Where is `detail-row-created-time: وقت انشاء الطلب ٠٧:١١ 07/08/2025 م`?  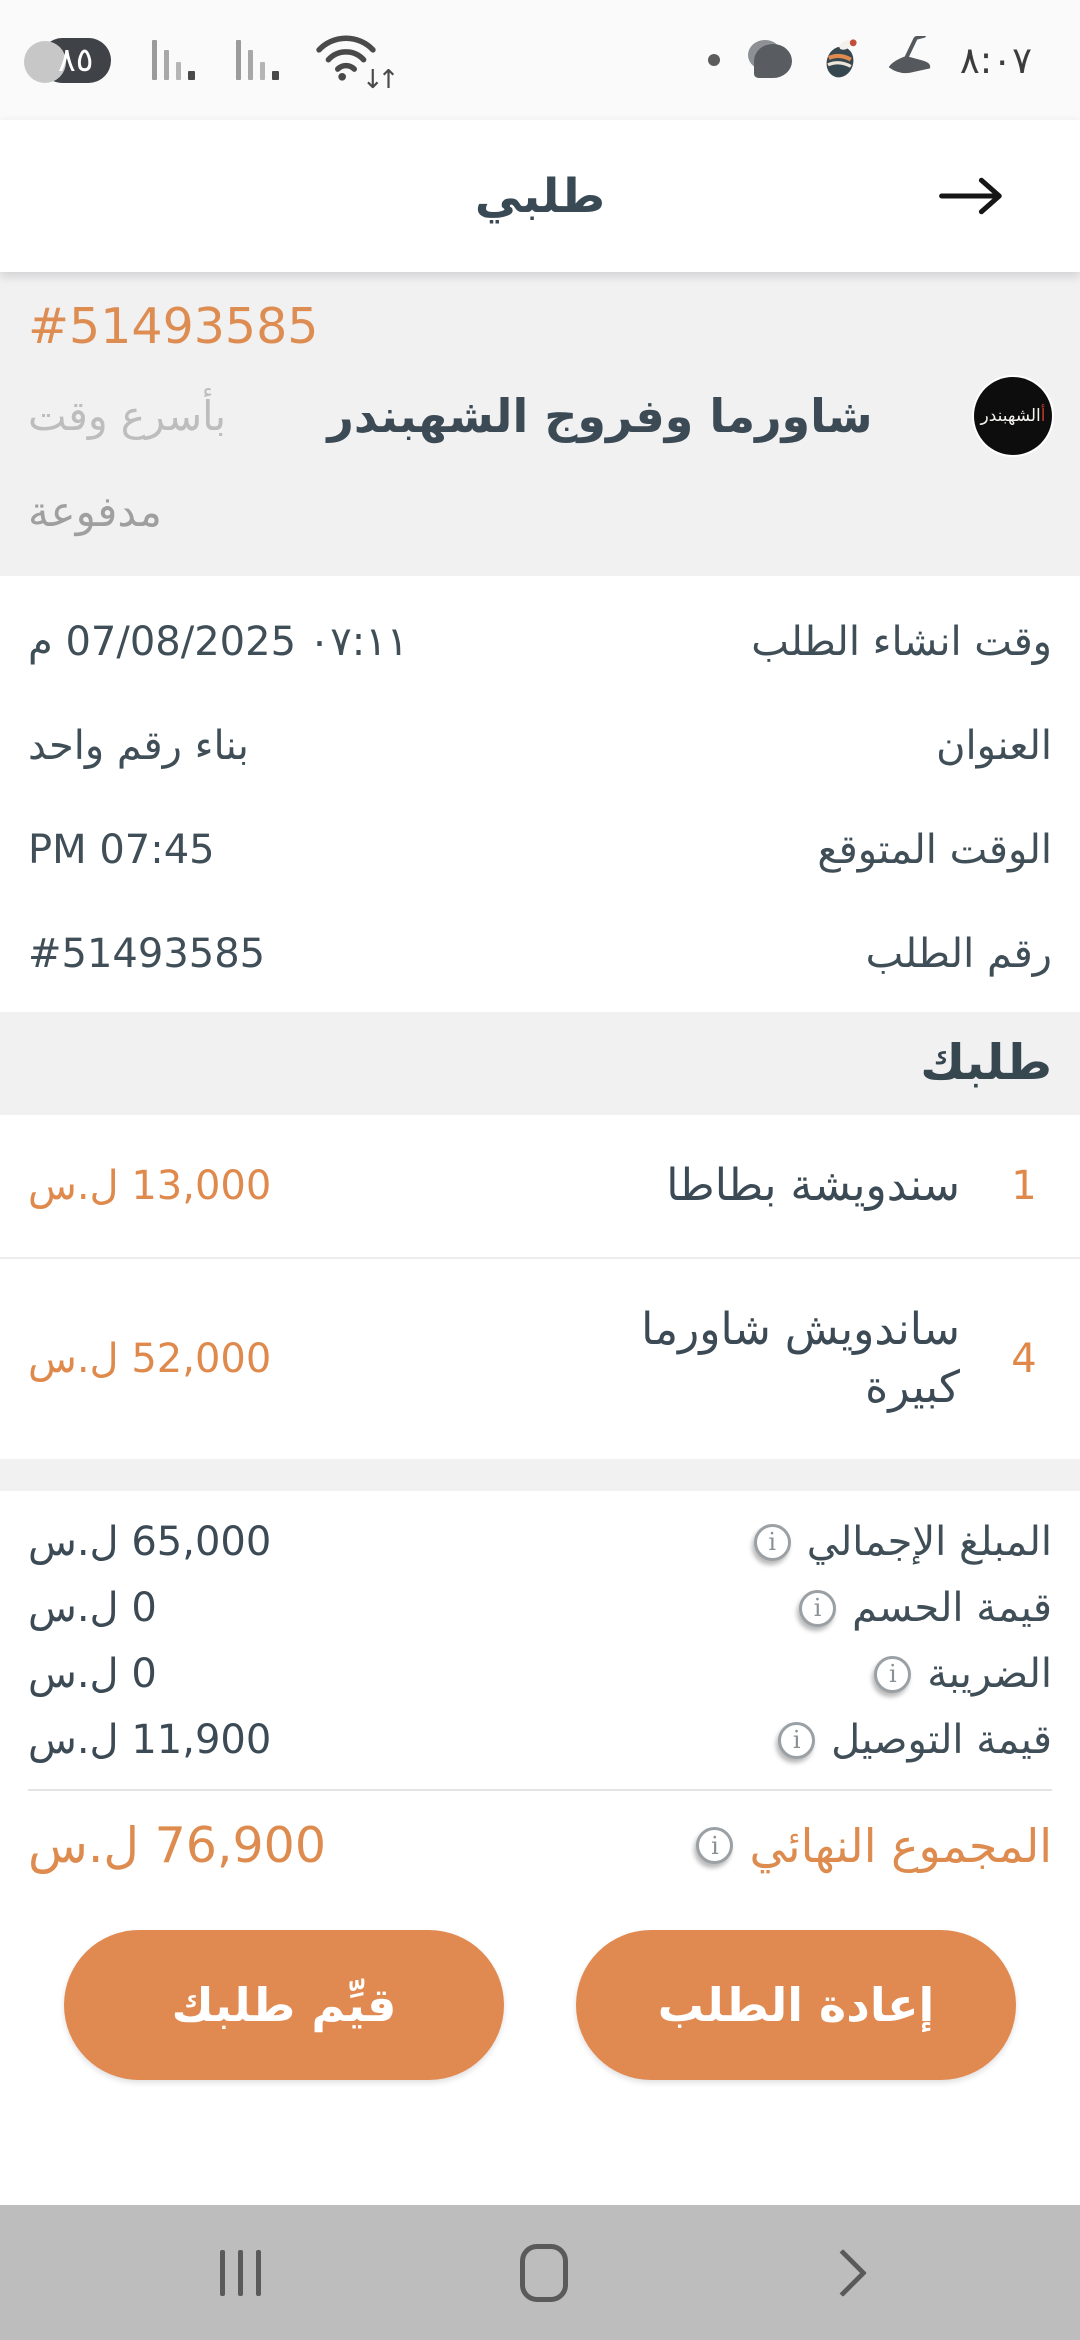
detail-row-created-time: وقت انشاء الطلب ٠٧:١١ 07/08/2025 م is located at coordinates (540, 642).